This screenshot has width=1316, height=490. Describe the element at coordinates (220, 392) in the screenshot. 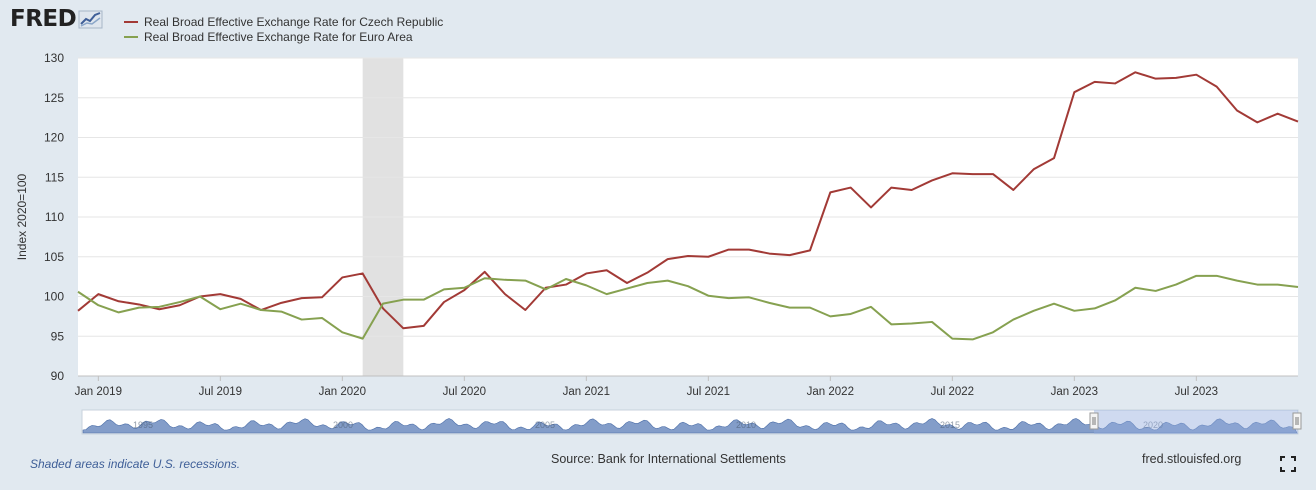

I see `x-tick-label: Jul 2019` at that location.